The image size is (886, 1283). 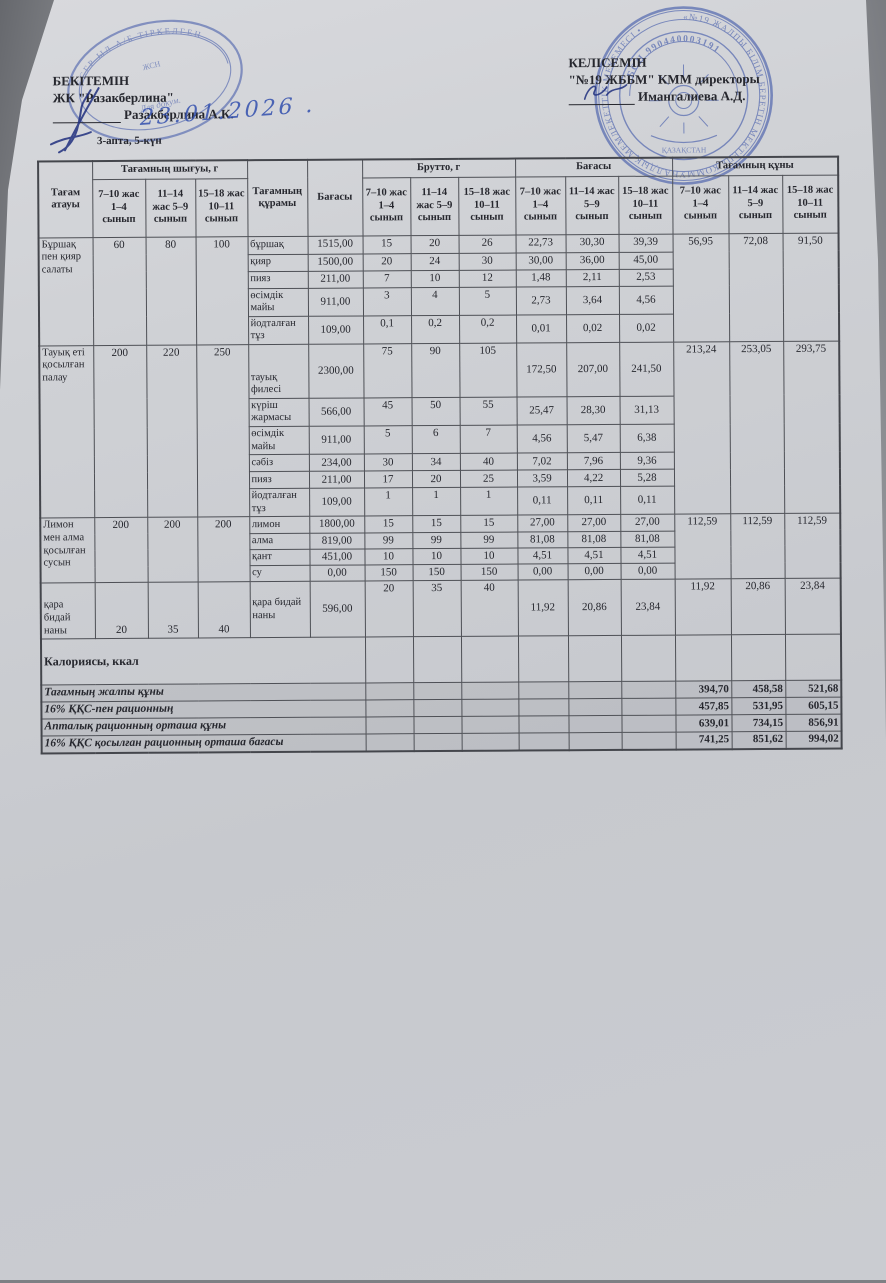 What do you see at coordinates (280, 573) in the screenshot?
I see `ingredient-cell: су` at bounding box center [280, 573].